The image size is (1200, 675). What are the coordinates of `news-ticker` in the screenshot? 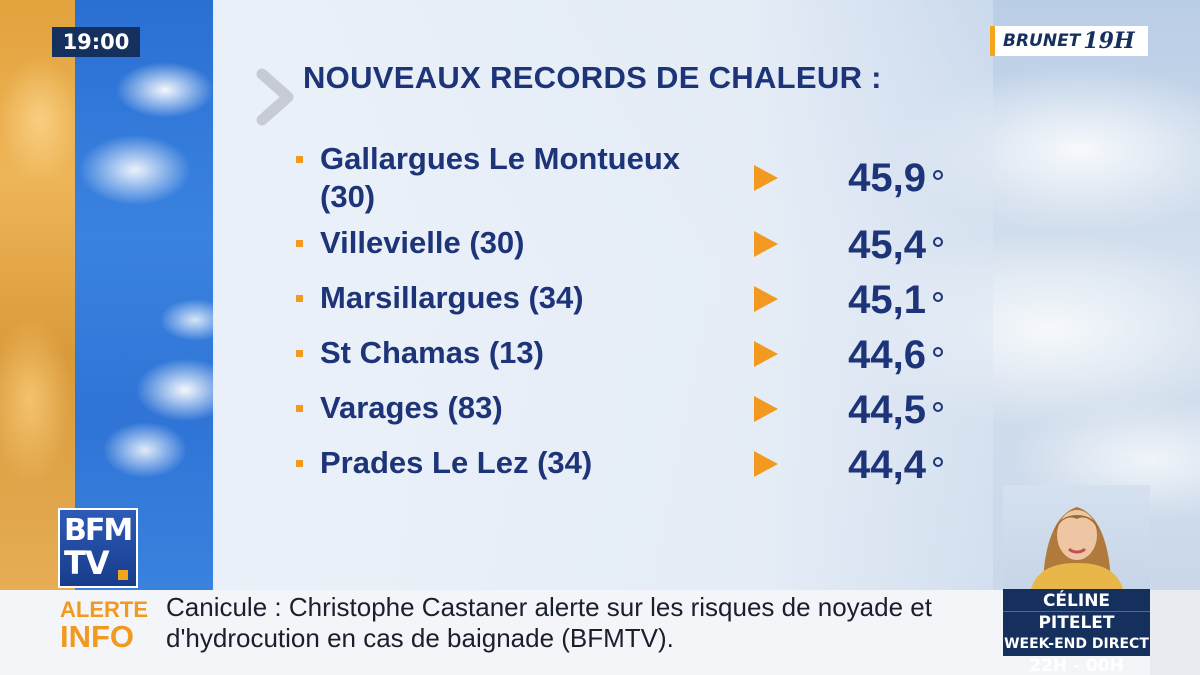 It's located at (600, 632).